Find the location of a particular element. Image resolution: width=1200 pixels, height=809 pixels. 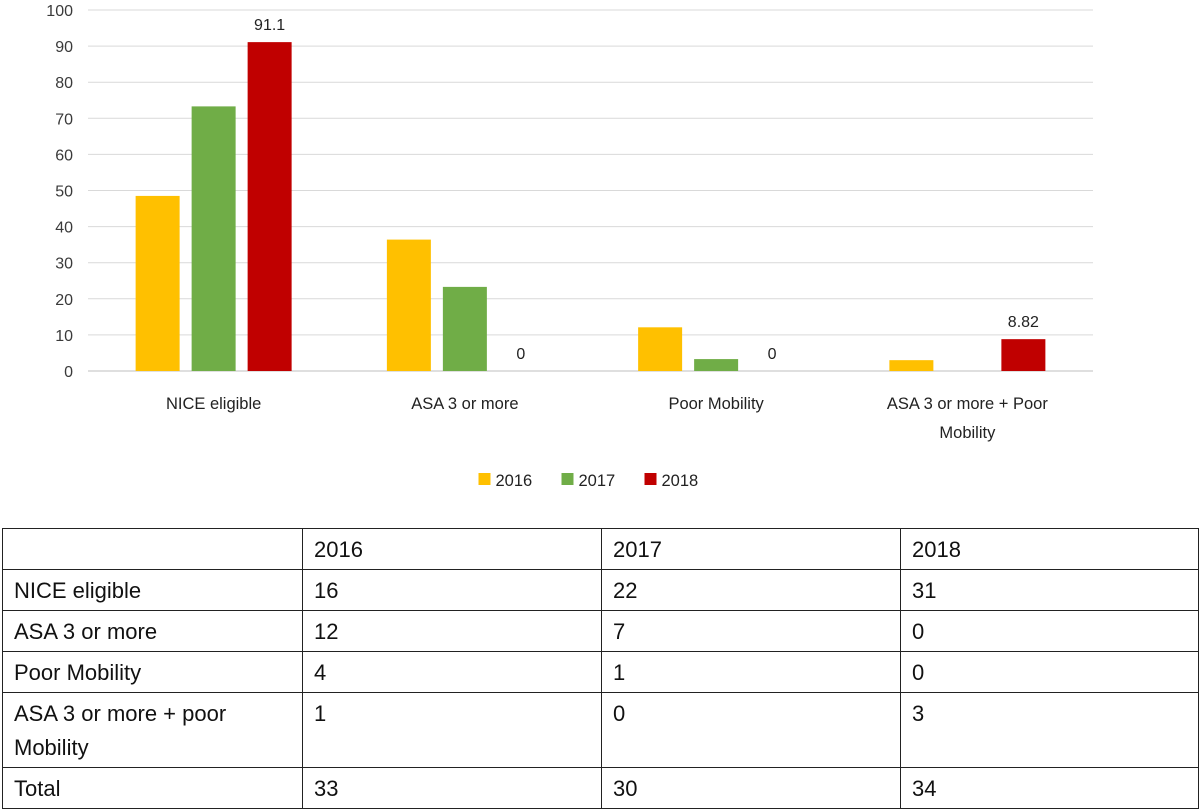

y-tick-label: 40 is located at coordinates (64, 228).